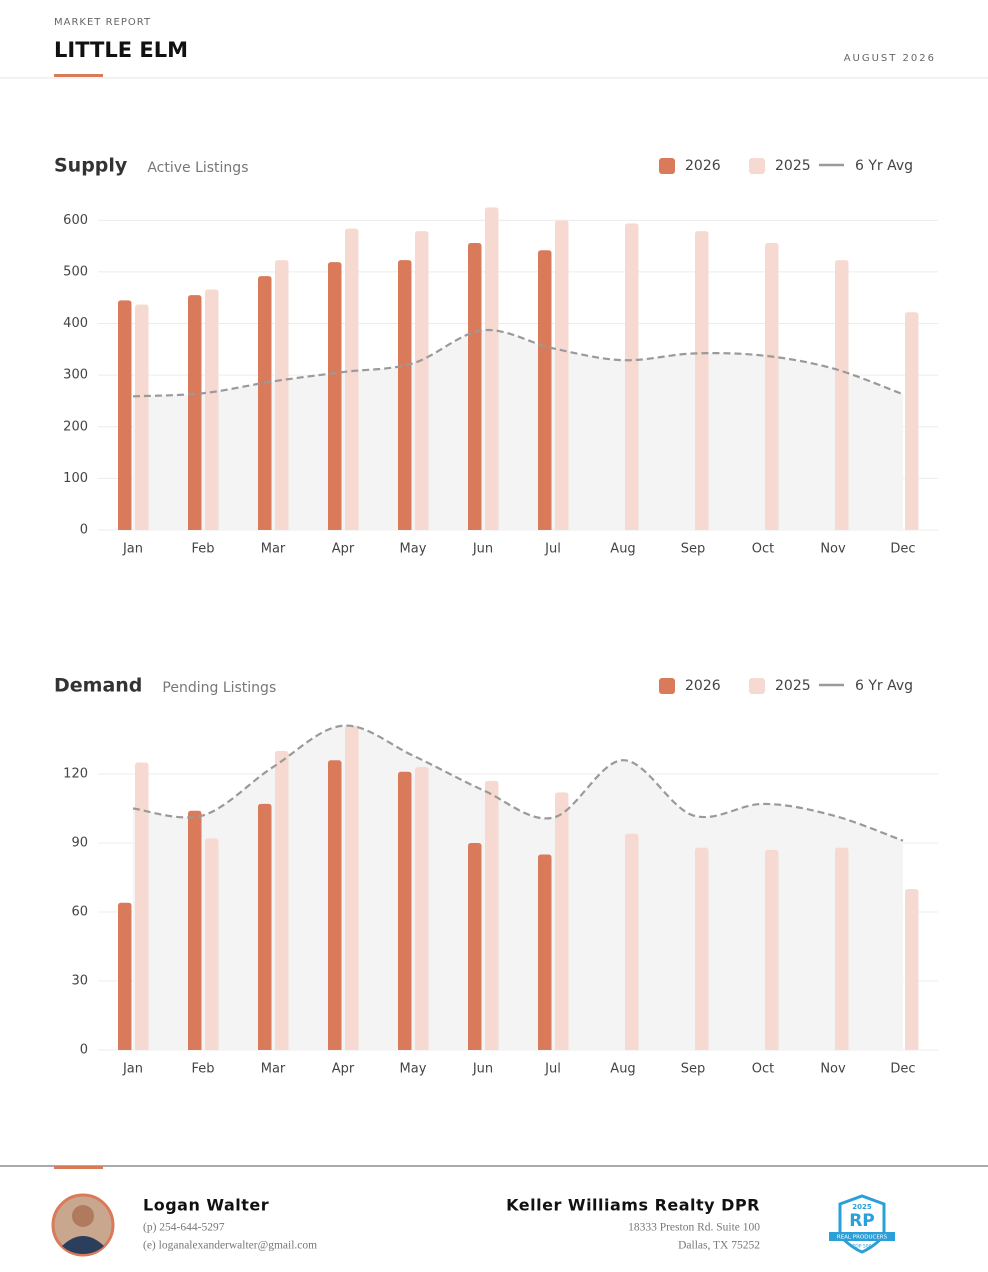  What do you see at coordinates (75, 426) in the screenshot?
I see `y-tick-label: 200` at bounding box center [75, 426].